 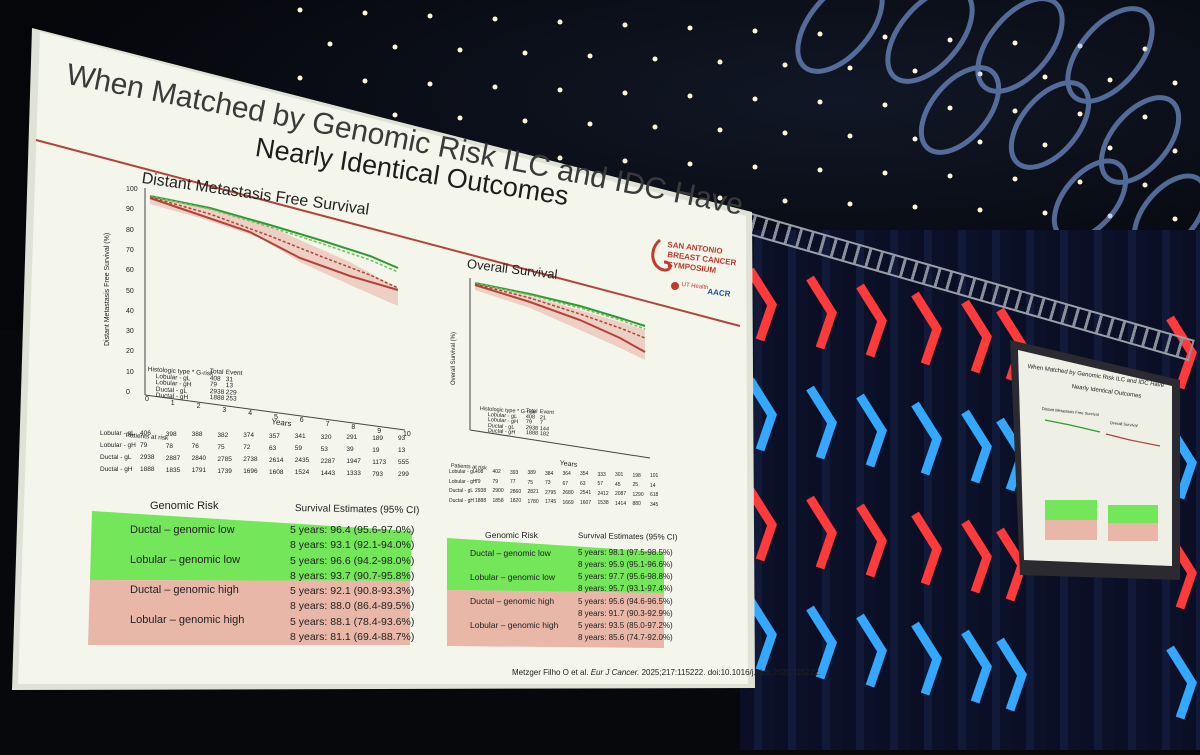 What do you see at coordinates (533, 501) in the screenshot?
I see `os-risk-value: 1780` at bounding box center [533, 501].